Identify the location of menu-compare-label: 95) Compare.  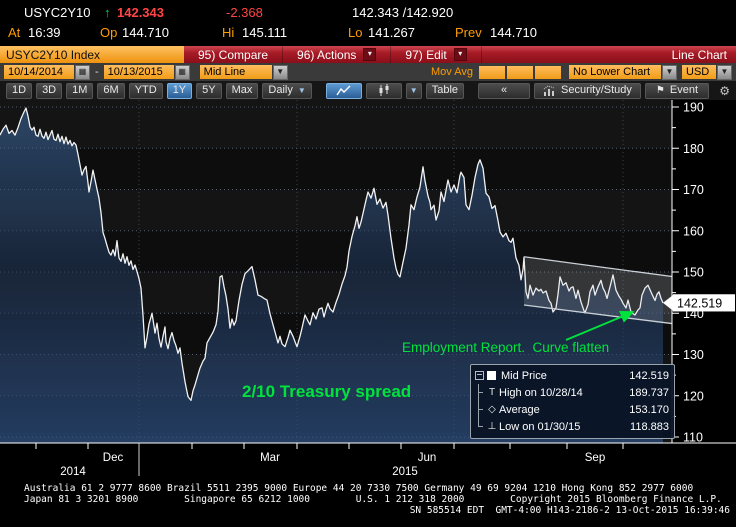
(233, 54).